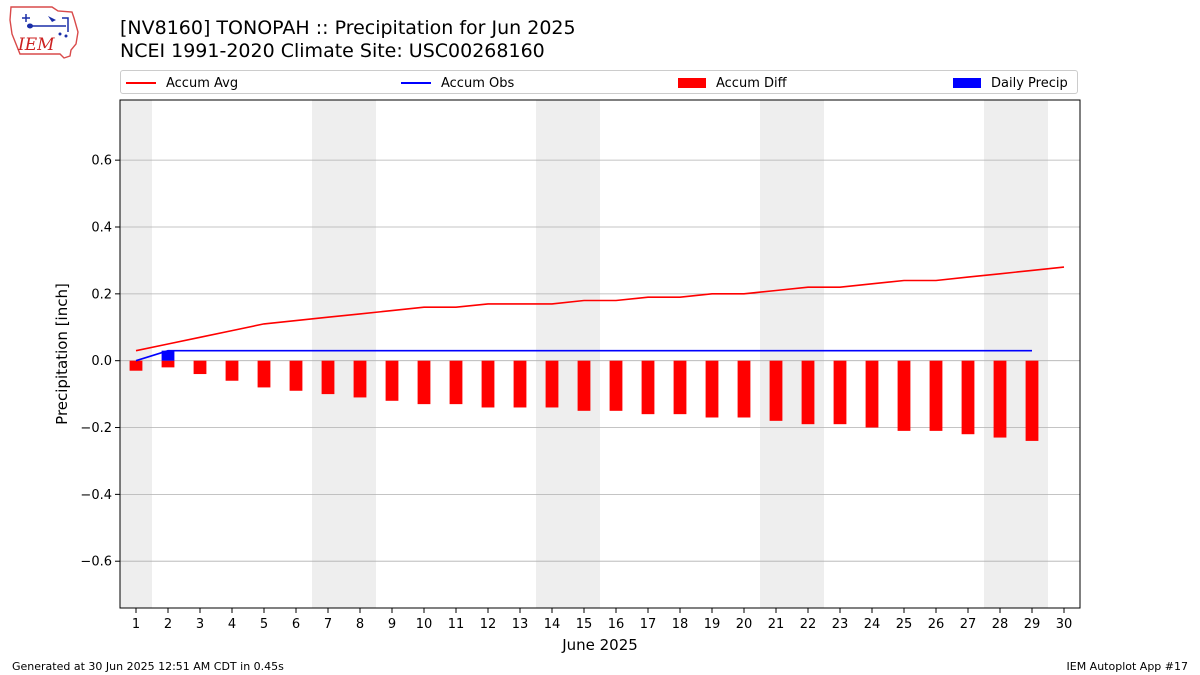 This screenshot has width=1200, height=675. I want to click on legend-item-accum-avg: Accum Avg, so click(182, 83).